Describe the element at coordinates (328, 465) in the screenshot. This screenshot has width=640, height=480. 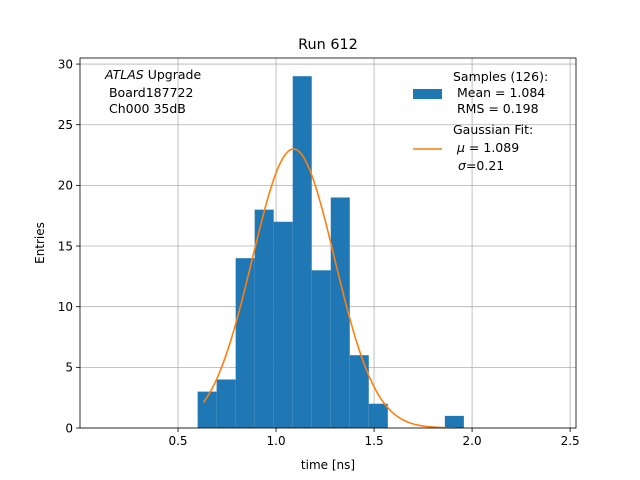
I see `x-axis-label: time [ns]` at that location.